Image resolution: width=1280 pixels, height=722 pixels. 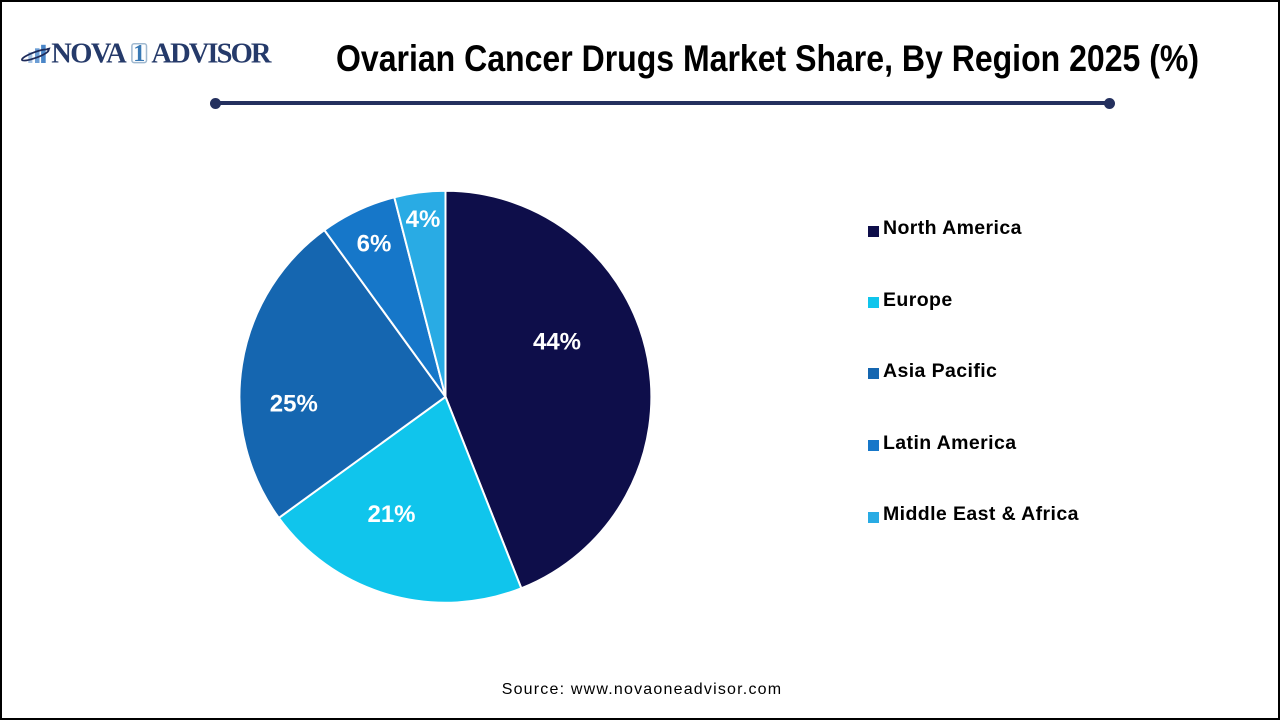 What do you see at coordinates (139, 54) in the screenshot?
I see `svg-text: 1` at bounding box center [139, 54].